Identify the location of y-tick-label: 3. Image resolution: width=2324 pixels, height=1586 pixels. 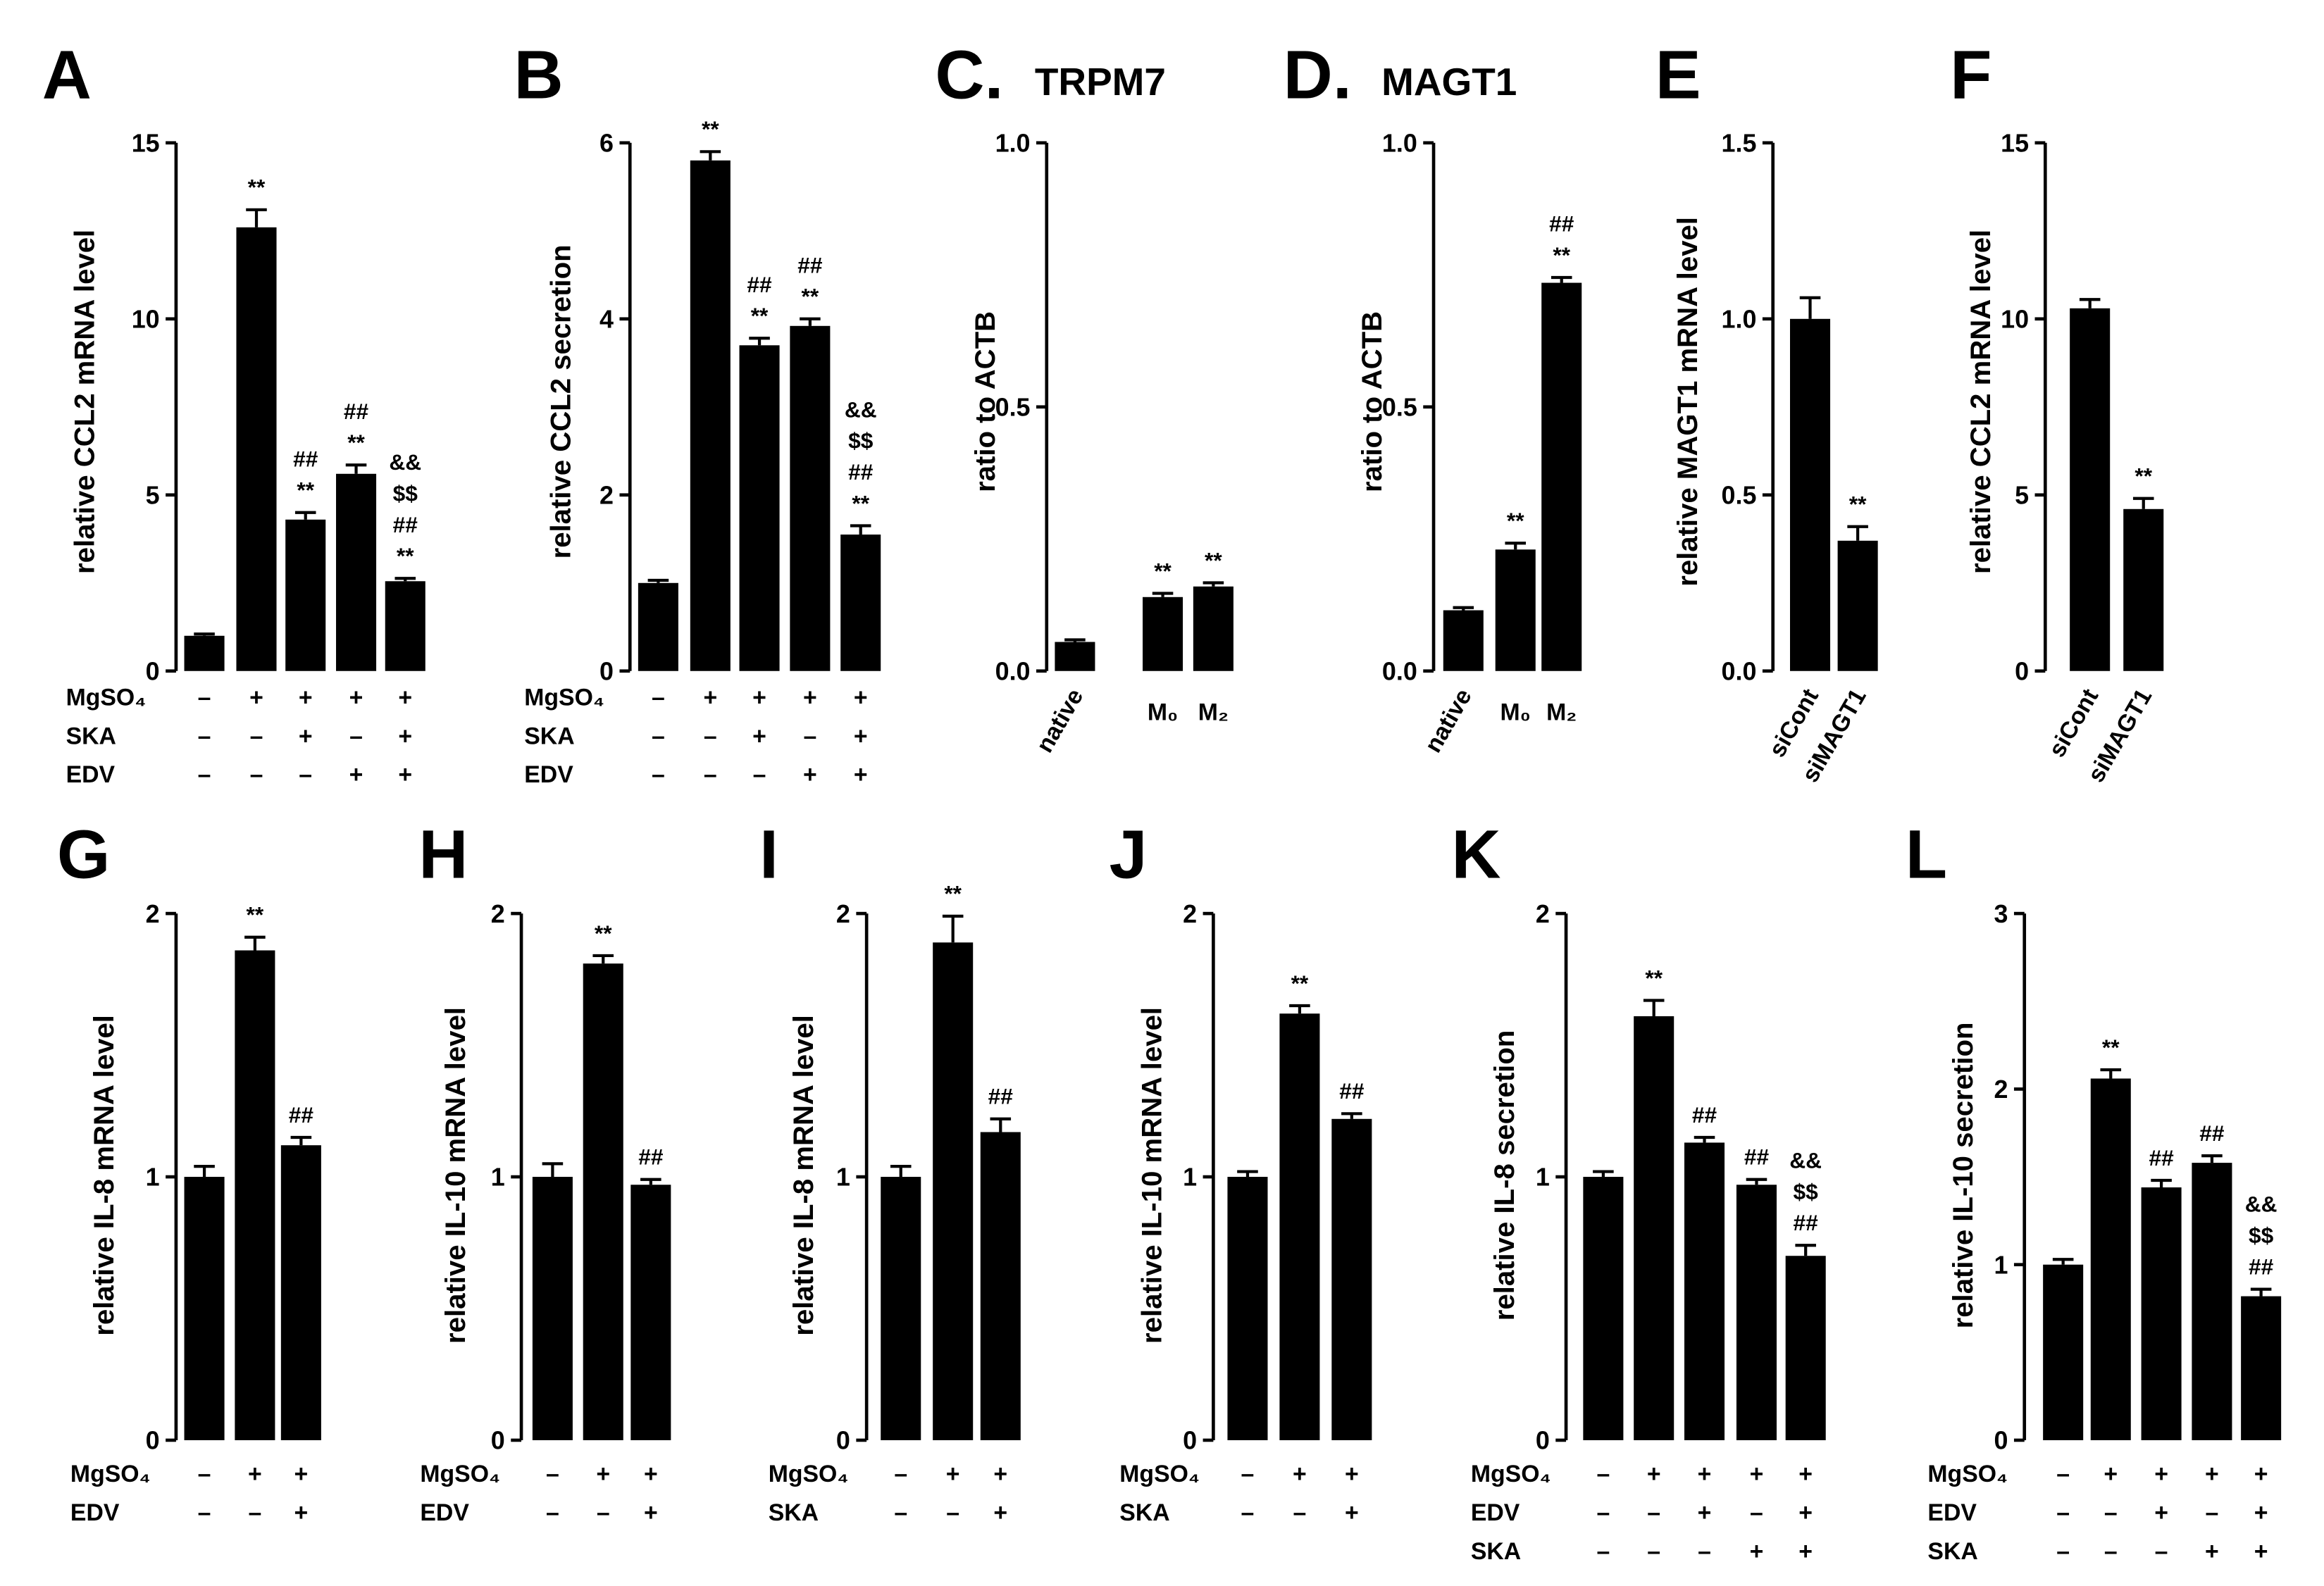
(2001, 914).